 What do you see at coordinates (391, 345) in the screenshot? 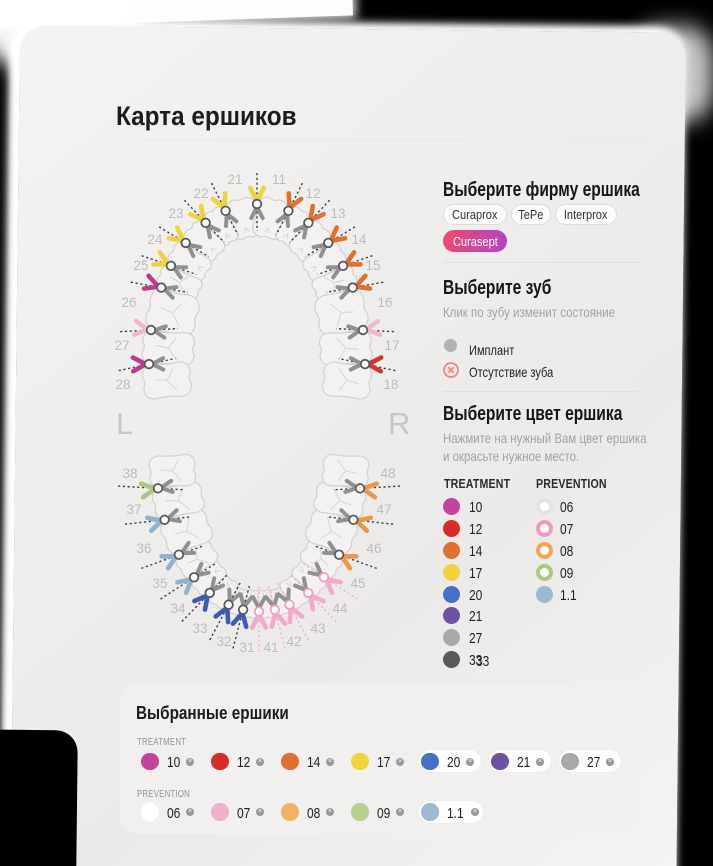
I see `svg-text: 17` at bounding box center [391, 345].